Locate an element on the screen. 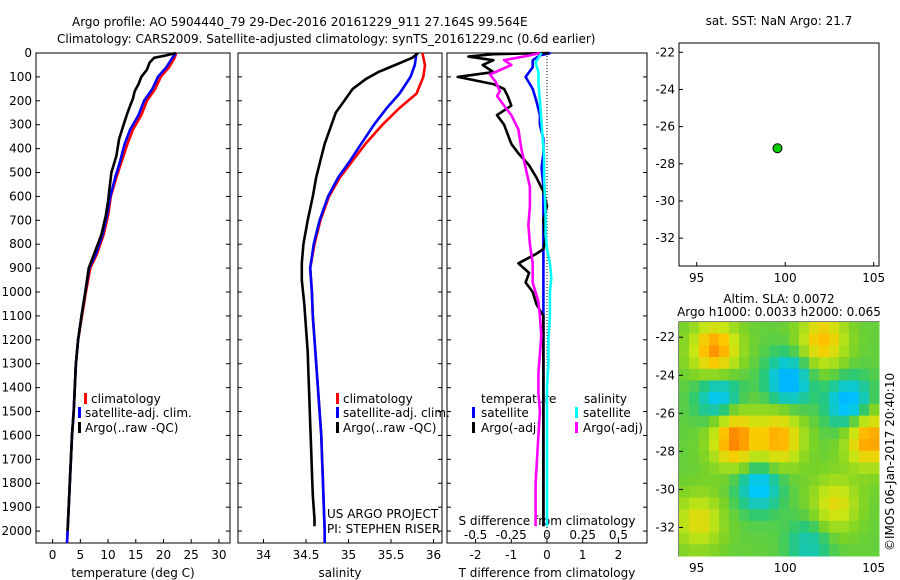 This screenshot has height=580, width=900. depth-tick-label: 2000 is located at coordinates (16, 531).